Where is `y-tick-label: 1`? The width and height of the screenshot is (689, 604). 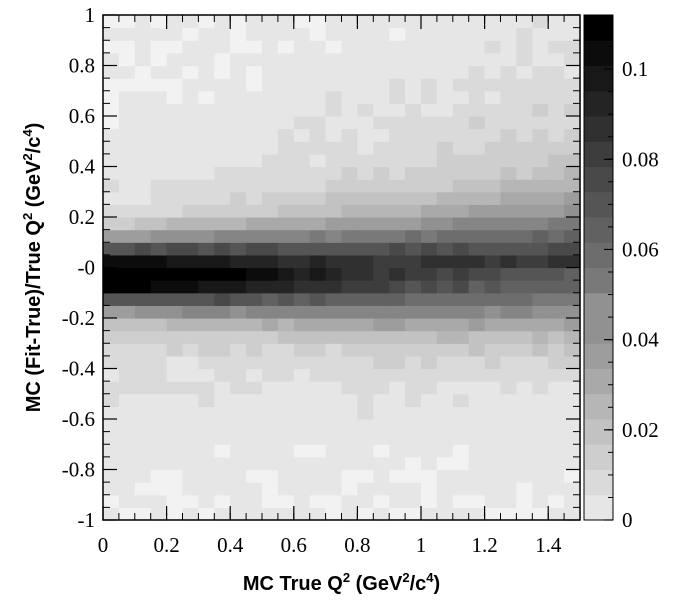
y-tick-label: 1 is located at coordinates (90, 15).